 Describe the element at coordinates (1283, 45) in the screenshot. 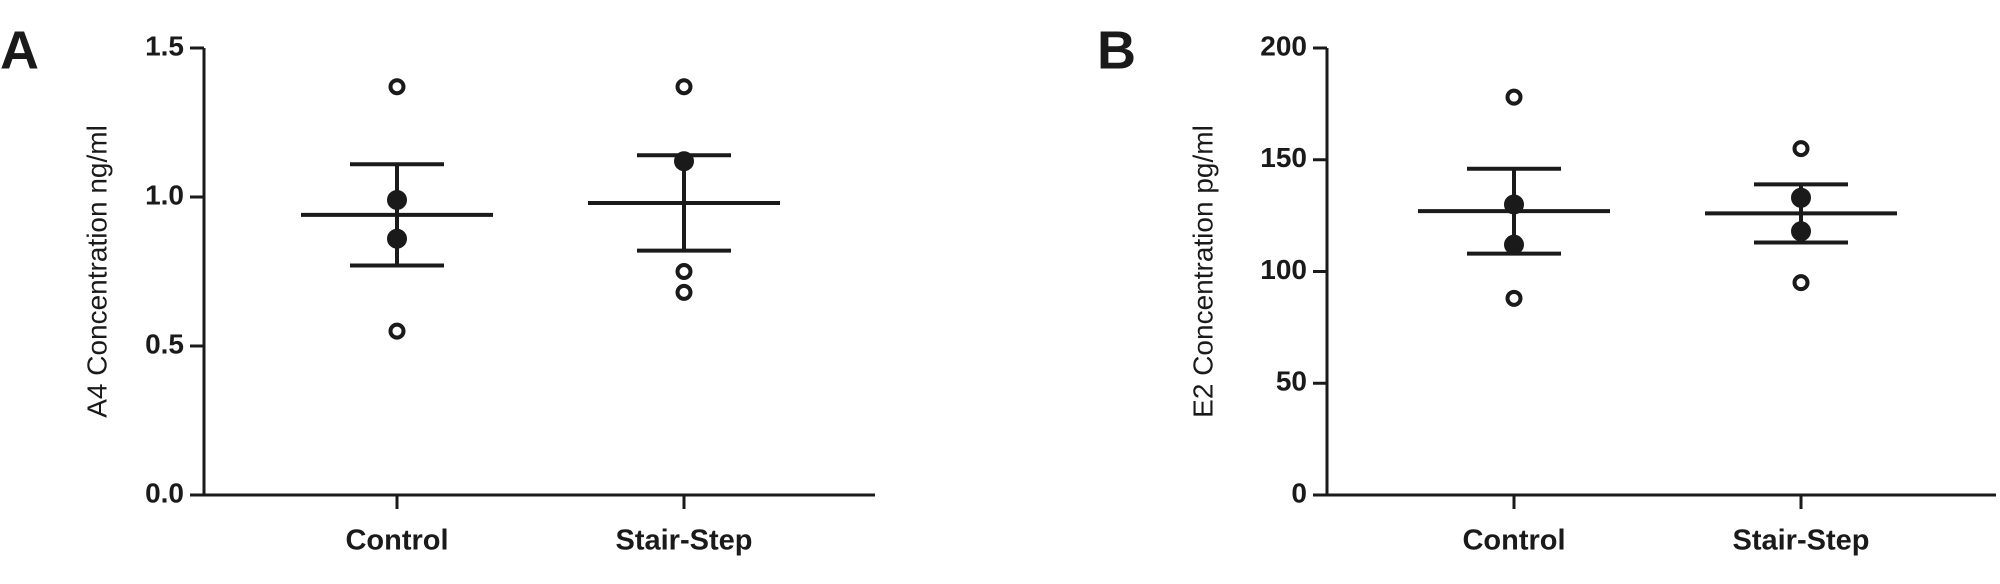

I see `y-tick-label: 200` at that location.